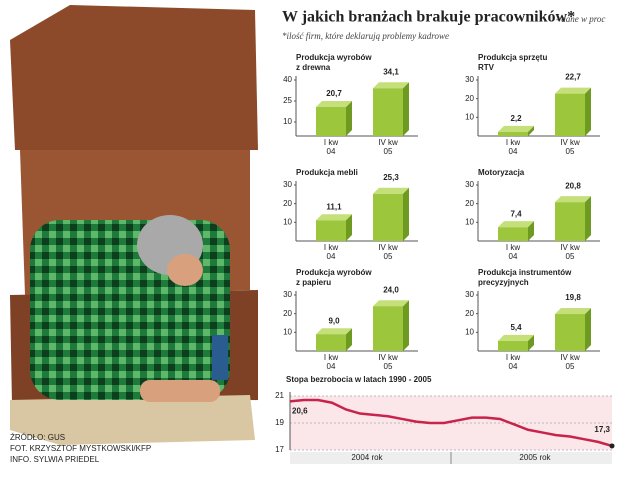  What do you see at coordinates (486, 67) in the screenshot?
I see `chart-title: RTV` at bounding box center [486, 67].